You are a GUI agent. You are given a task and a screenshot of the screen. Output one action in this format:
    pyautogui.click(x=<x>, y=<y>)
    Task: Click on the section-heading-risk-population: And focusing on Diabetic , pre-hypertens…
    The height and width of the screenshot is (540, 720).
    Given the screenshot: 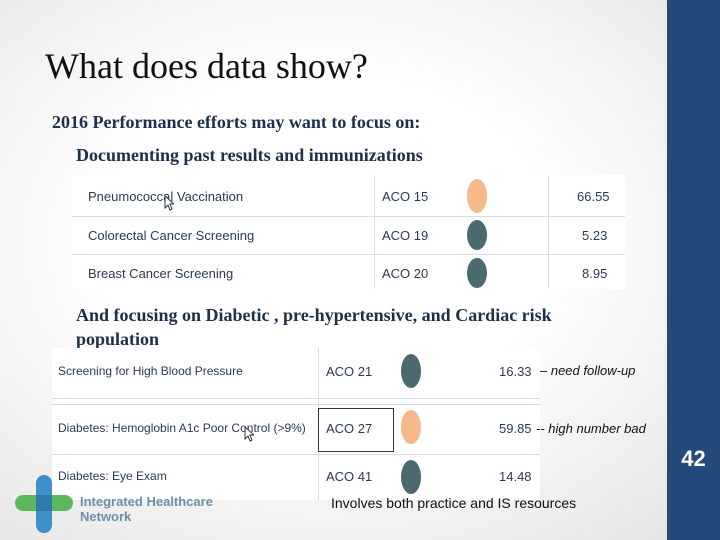 What is the action you would take?
    pyautogui.click(x=314, y=327)
    